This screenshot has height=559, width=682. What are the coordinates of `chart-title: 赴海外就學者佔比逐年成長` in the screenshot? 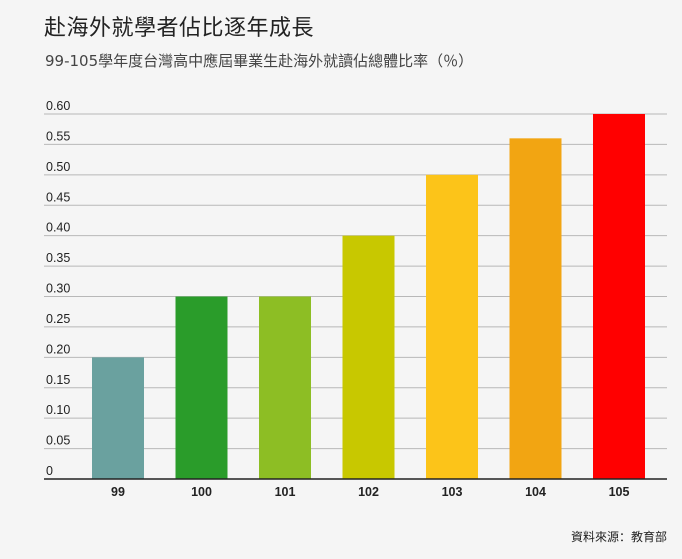 It's located at (179, 28).